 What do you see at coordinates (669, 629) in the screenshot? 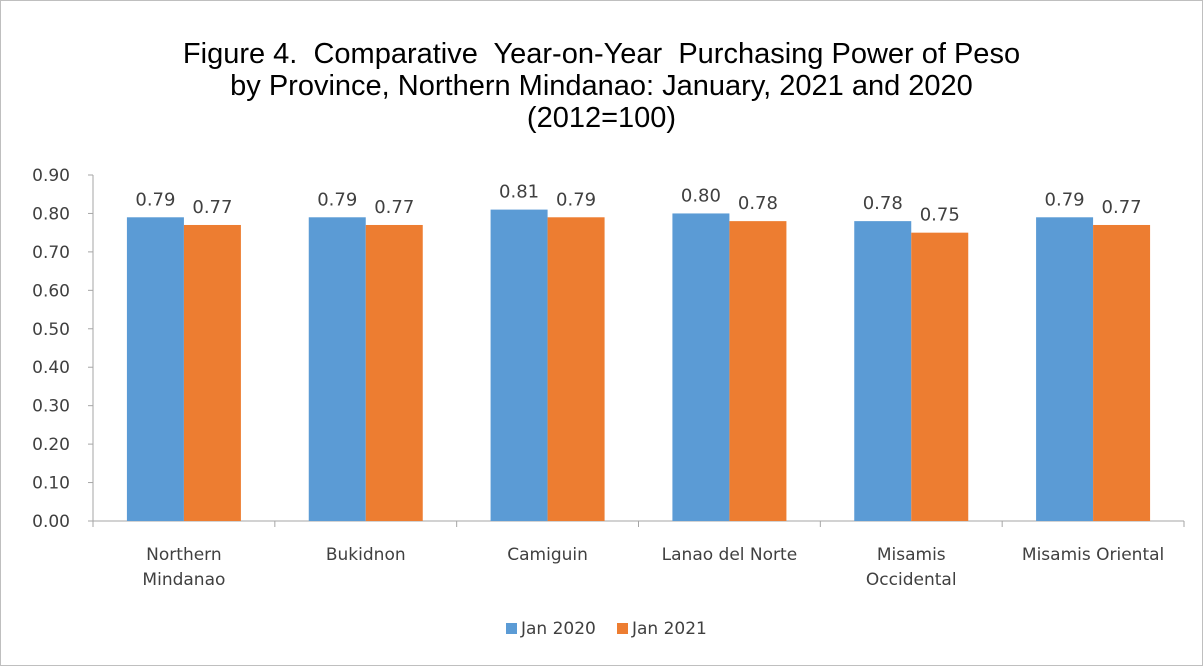
I see `legend-label: Jan 2021` at bounding box center [669, 629].